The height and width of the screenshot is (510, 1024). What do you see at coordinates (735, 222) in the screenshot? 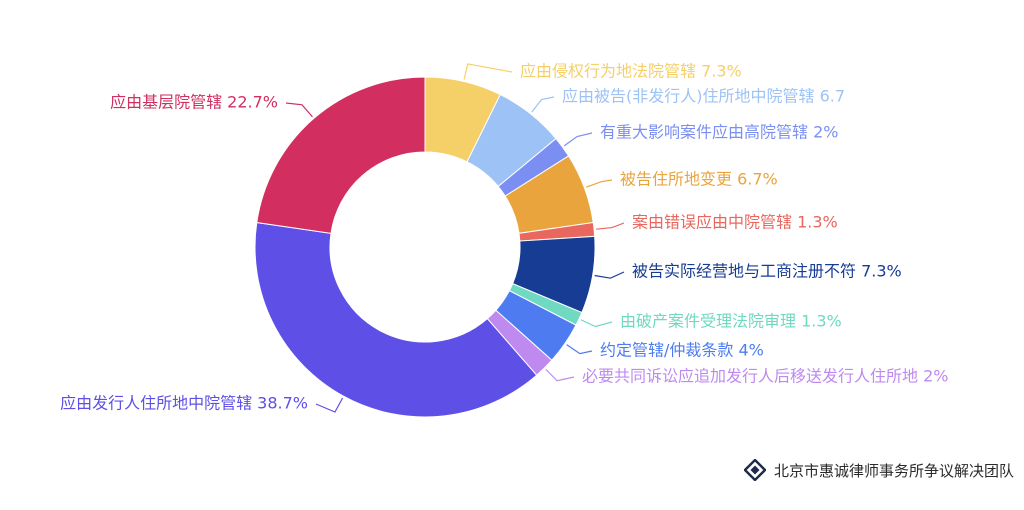
I see `slice-label-4: 案由错误应由中院管辖 1.3%` at bounding box center [735, 222].